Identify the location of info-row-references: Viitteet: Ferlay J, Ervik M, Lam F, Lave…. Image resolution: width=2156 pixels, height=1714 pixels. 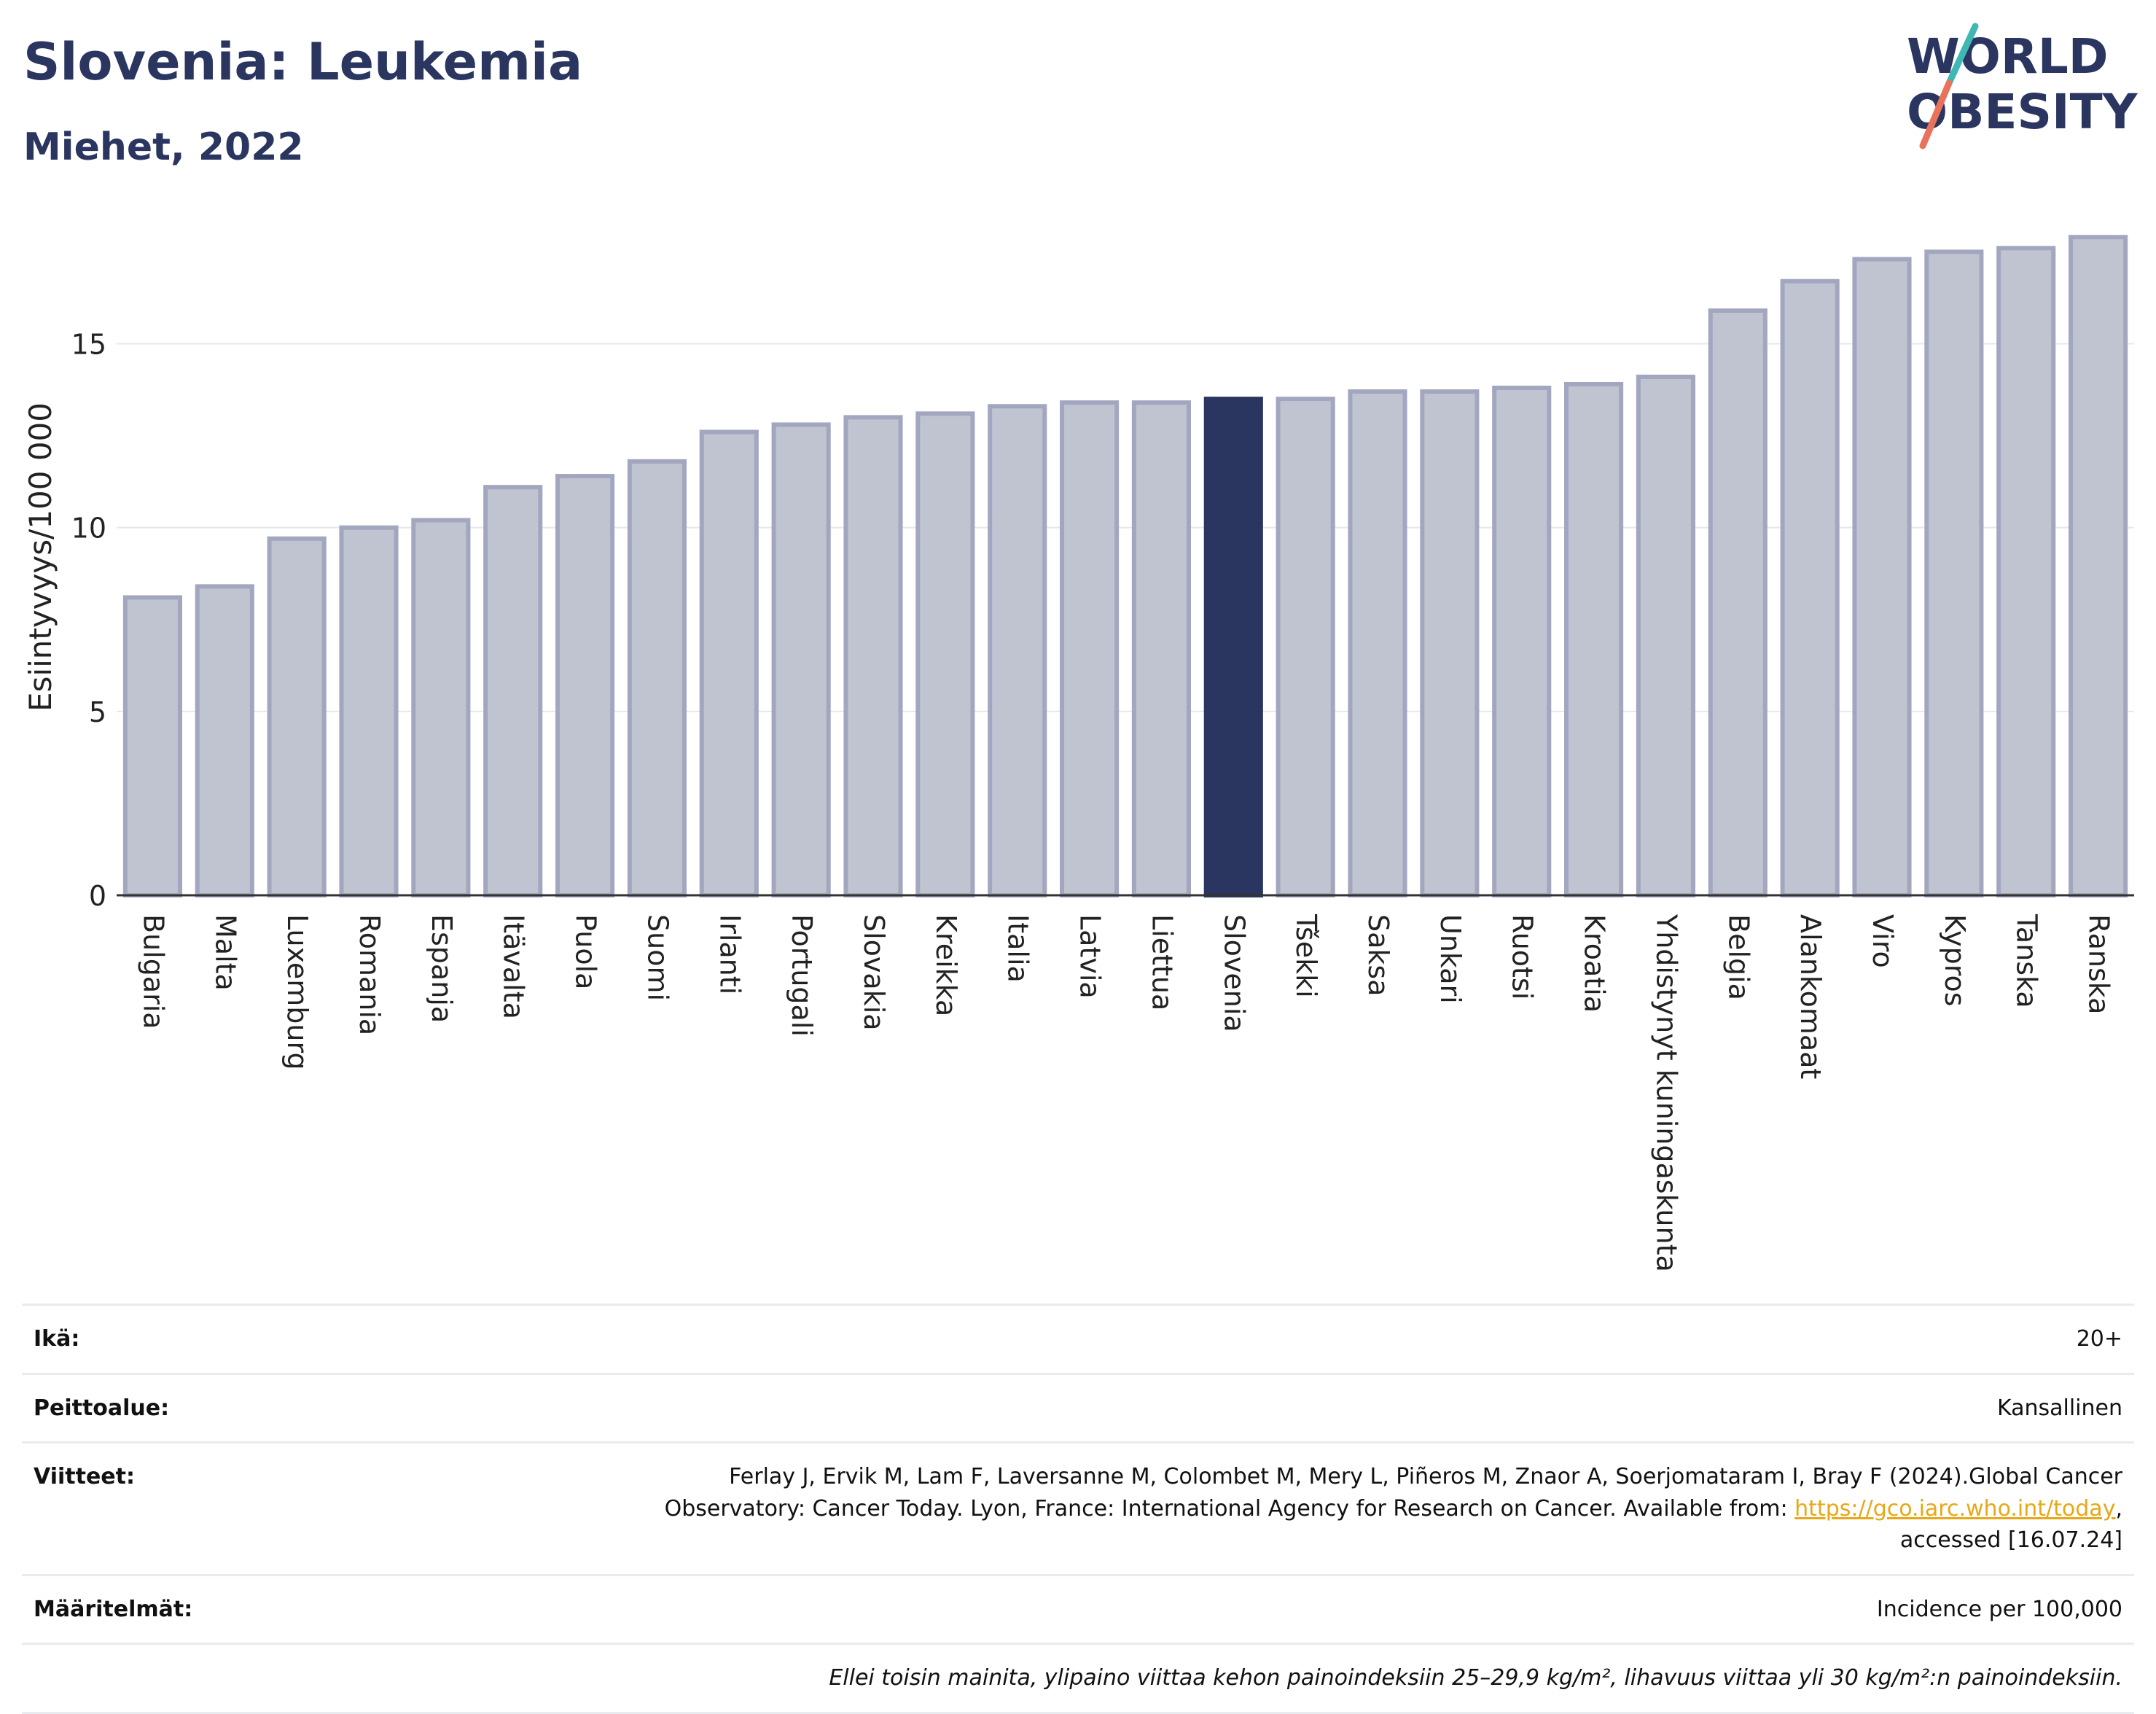
(1078, 1508).